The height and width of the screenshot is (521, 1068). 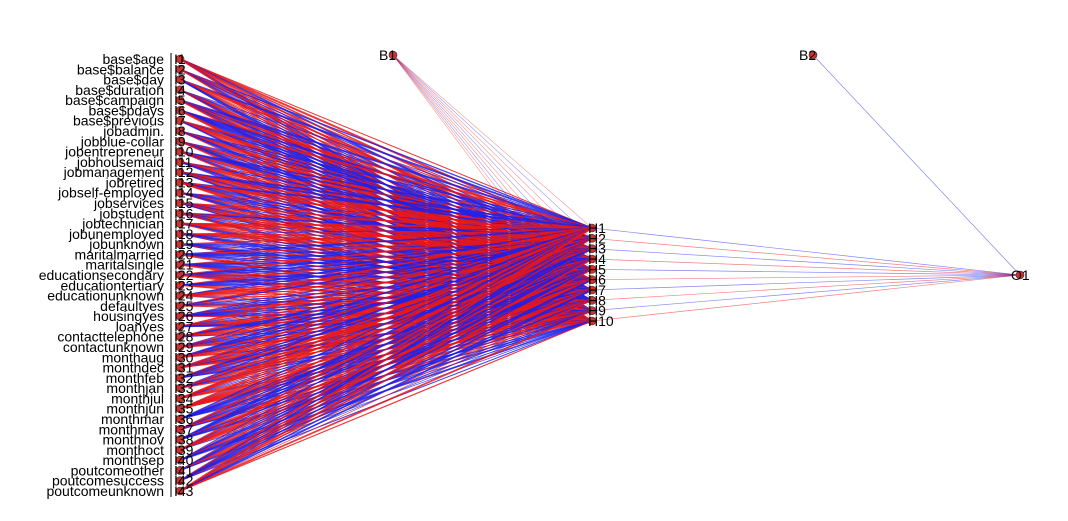 What do you see at coordinates (180, 131) in the screenshot?
I see `input-node-label: I8` at bounding box center [180, 131].